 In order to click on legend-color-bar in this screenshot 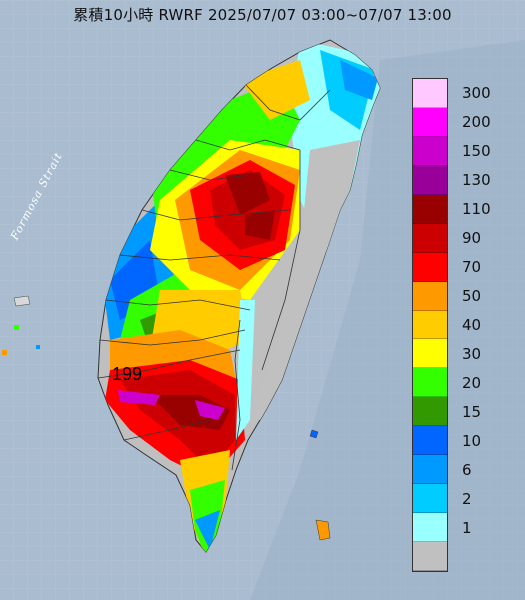, I will do `click(430, 325)`.